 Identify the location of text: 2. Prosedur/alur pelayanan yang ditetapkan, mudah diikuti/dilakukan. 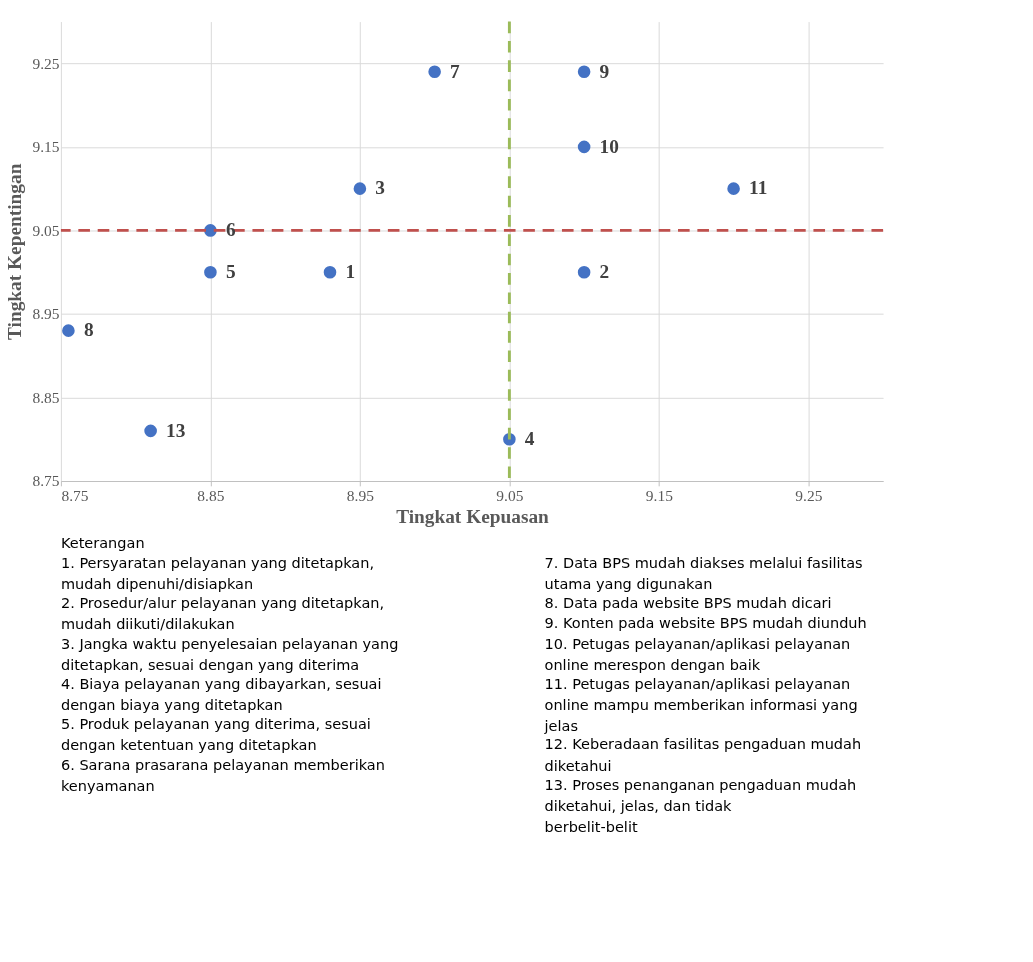
(222, 614).